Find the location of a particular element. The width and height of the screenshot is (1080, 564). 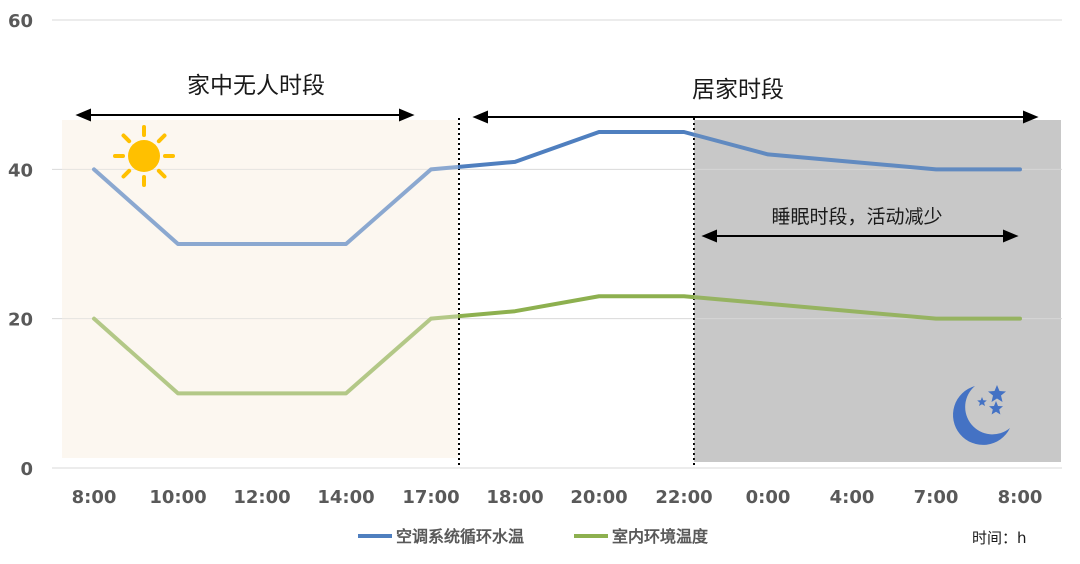

away-period-label: 家中无人时段 is located at coordinates (256, 86).